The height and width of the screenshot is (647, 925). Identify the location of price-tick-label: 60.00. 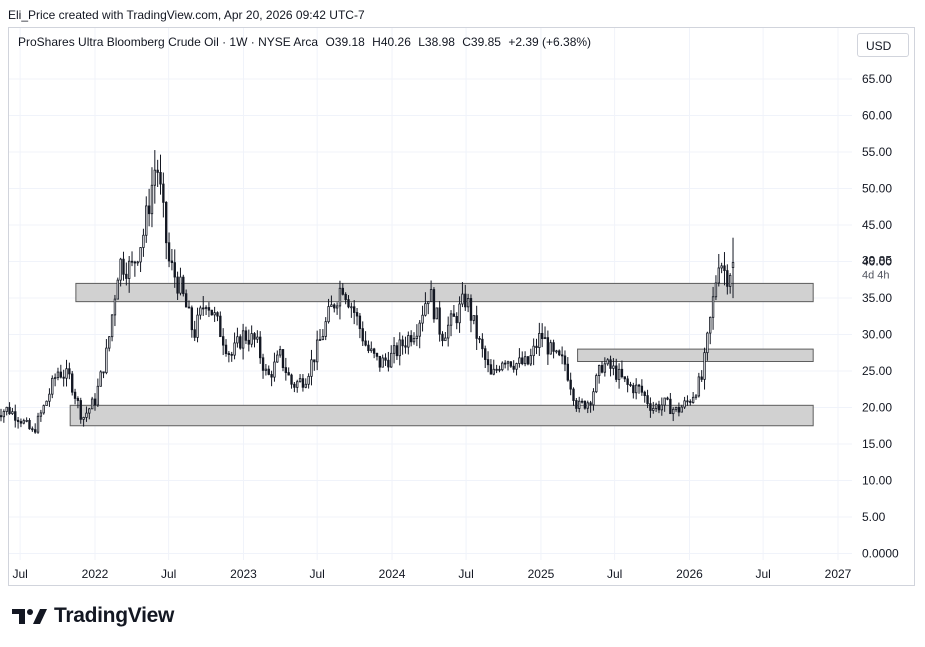
(877, 116).